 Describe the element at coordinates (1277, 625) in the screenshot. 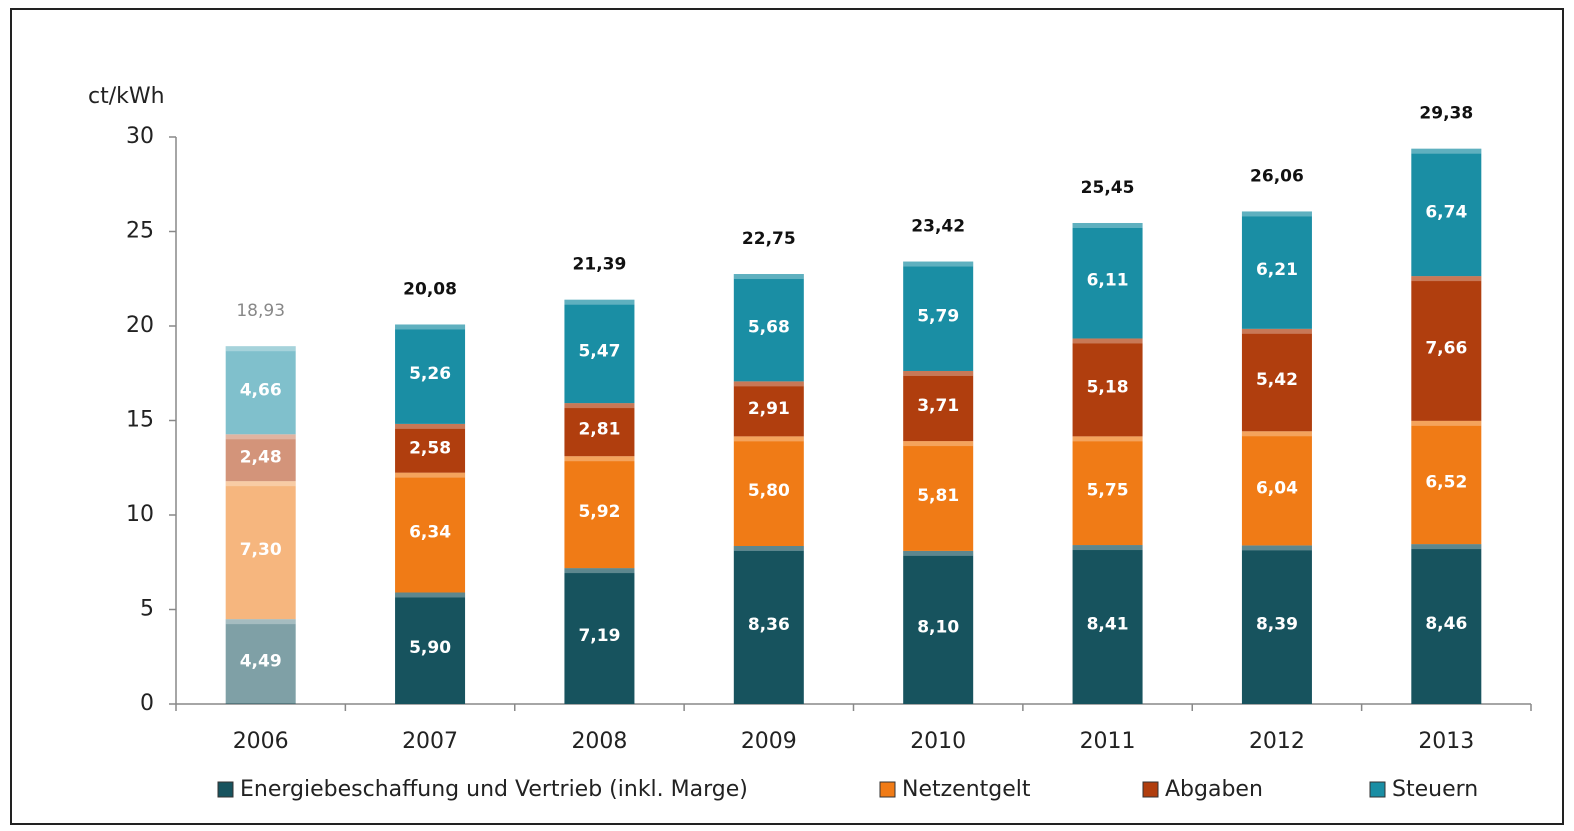

I see `value-label: 8,39` at that location.